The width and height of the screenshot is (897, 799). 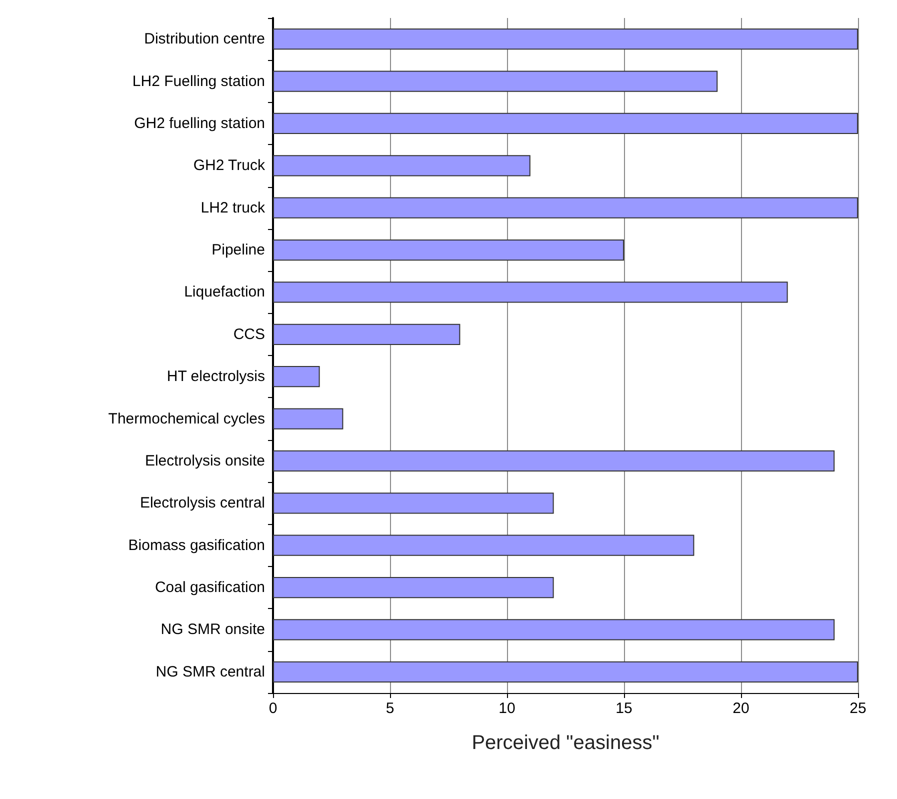 What do you see at coordinates (224, 292) in the screenshot?
I see `y-tick-label: Liquefaction` at bounding box center [224, 292].